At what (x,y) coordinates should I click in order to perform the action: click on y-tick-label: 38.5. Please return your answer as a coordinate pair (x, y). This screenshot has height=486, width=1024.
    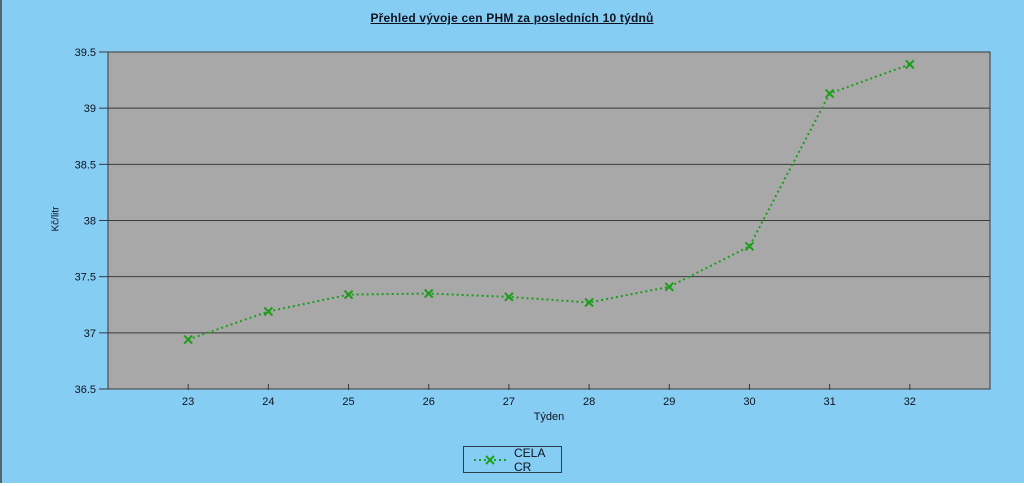
    Looking at the image, I should click on (85, 165).